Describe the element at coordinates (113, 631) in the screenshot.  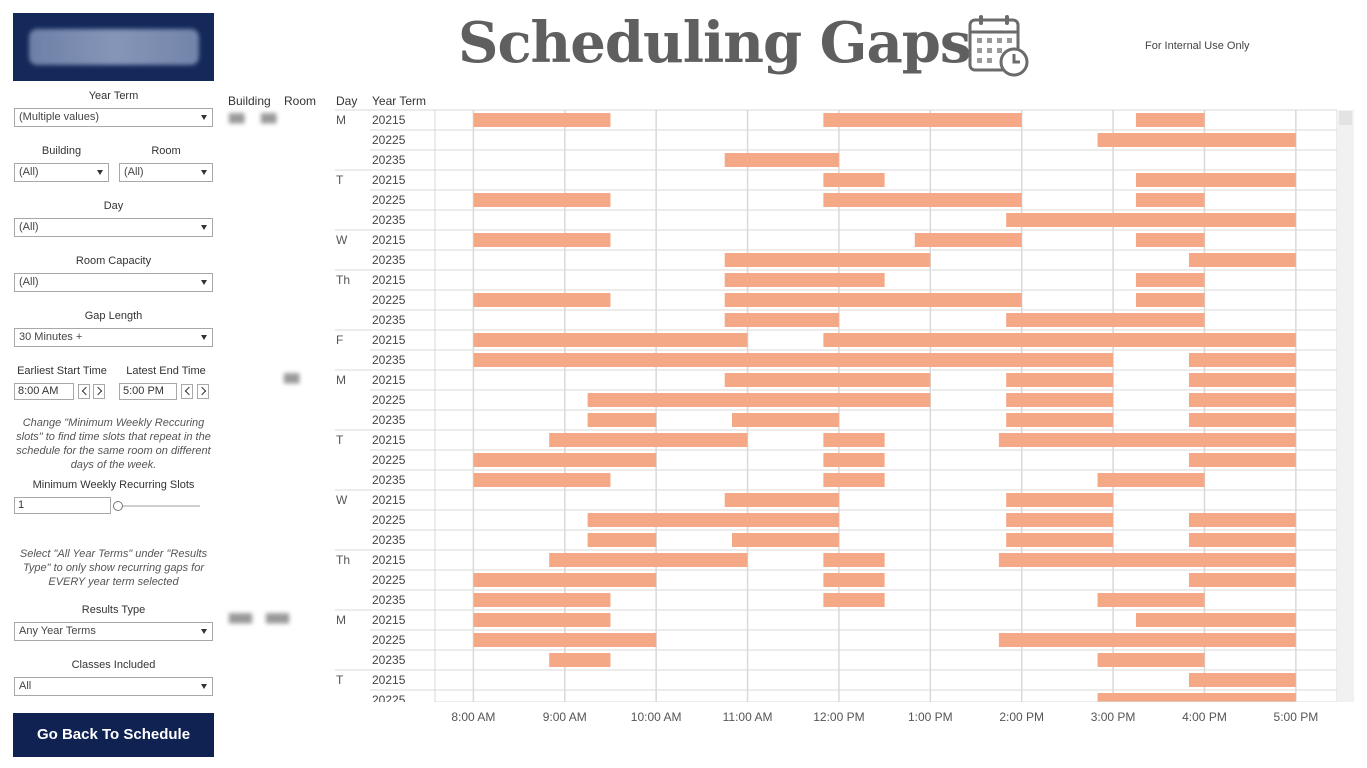
I see `results-type-select: Any Year Terms` at that location.